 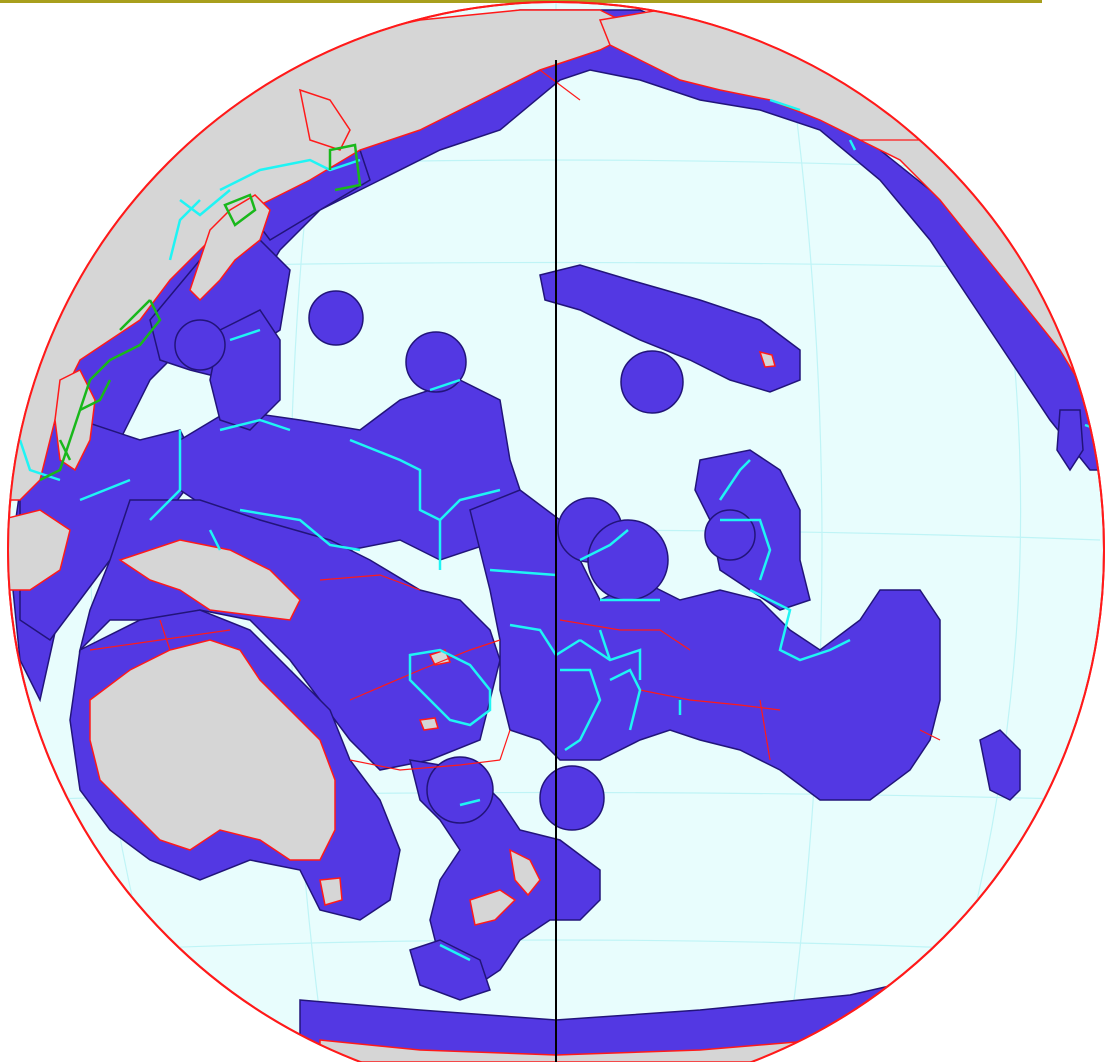 What do you see at coordinates (730, 535) in the screenshot?
I see `eez-circle-b` at bounding box center [730, 535].